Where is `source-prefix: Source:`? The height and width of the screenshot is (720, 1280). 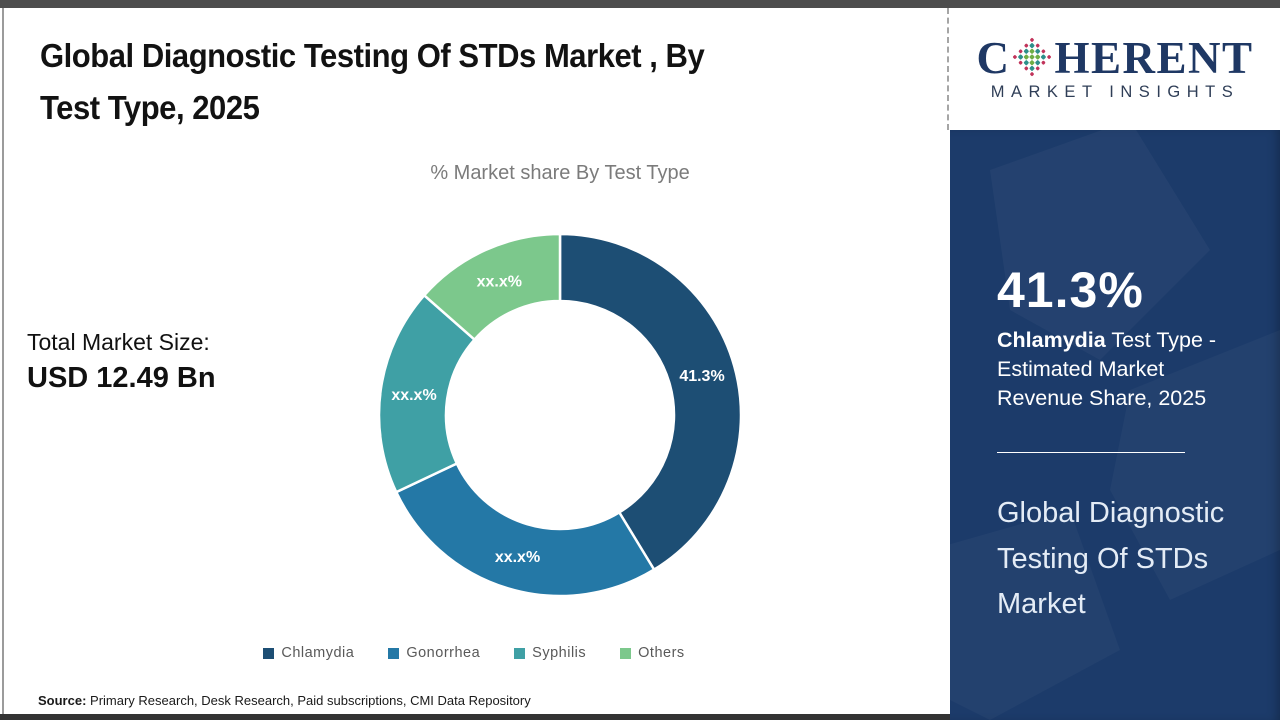 source-prefix: Source: is located at coordinates (62, 700).